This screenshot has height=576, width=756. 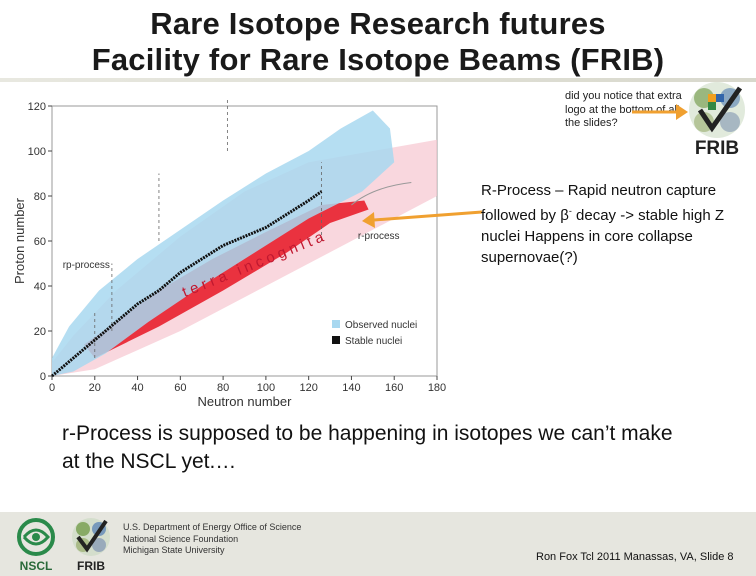 What do you see at coordinates (40, 197) in the screenshot?
I see `y-tick-label: 80` at bounding box center [40, 197].